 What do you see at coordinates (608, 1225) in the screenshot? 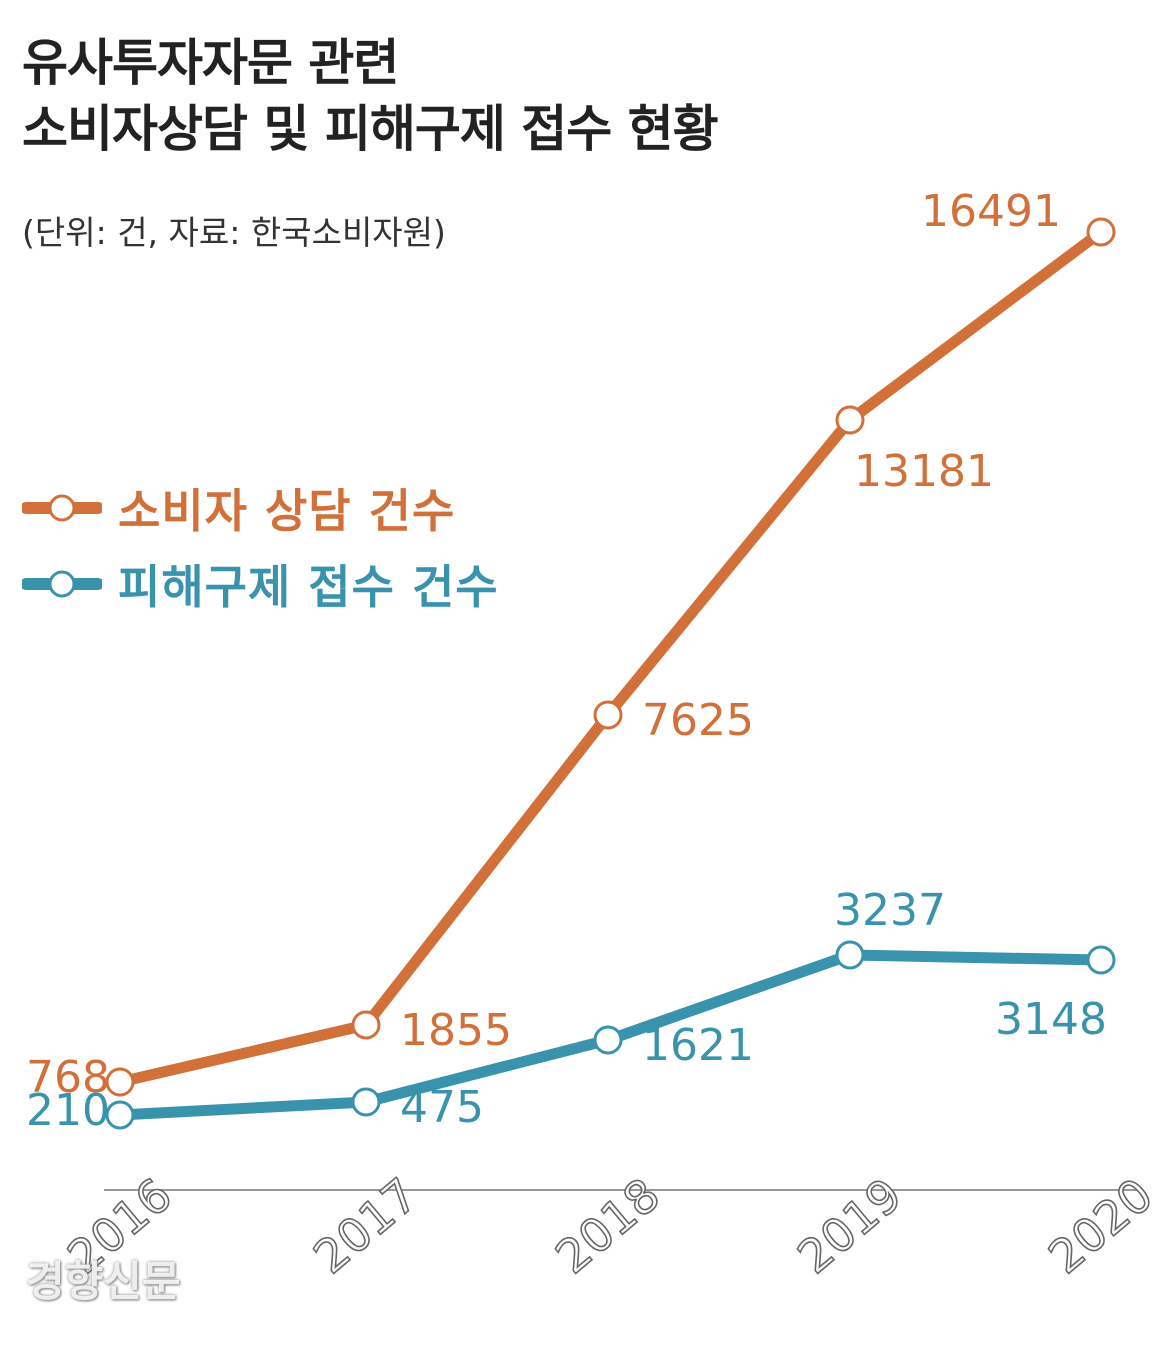
I see `x-tick-label-2018: 2018` at bounding box center [608, 1225].